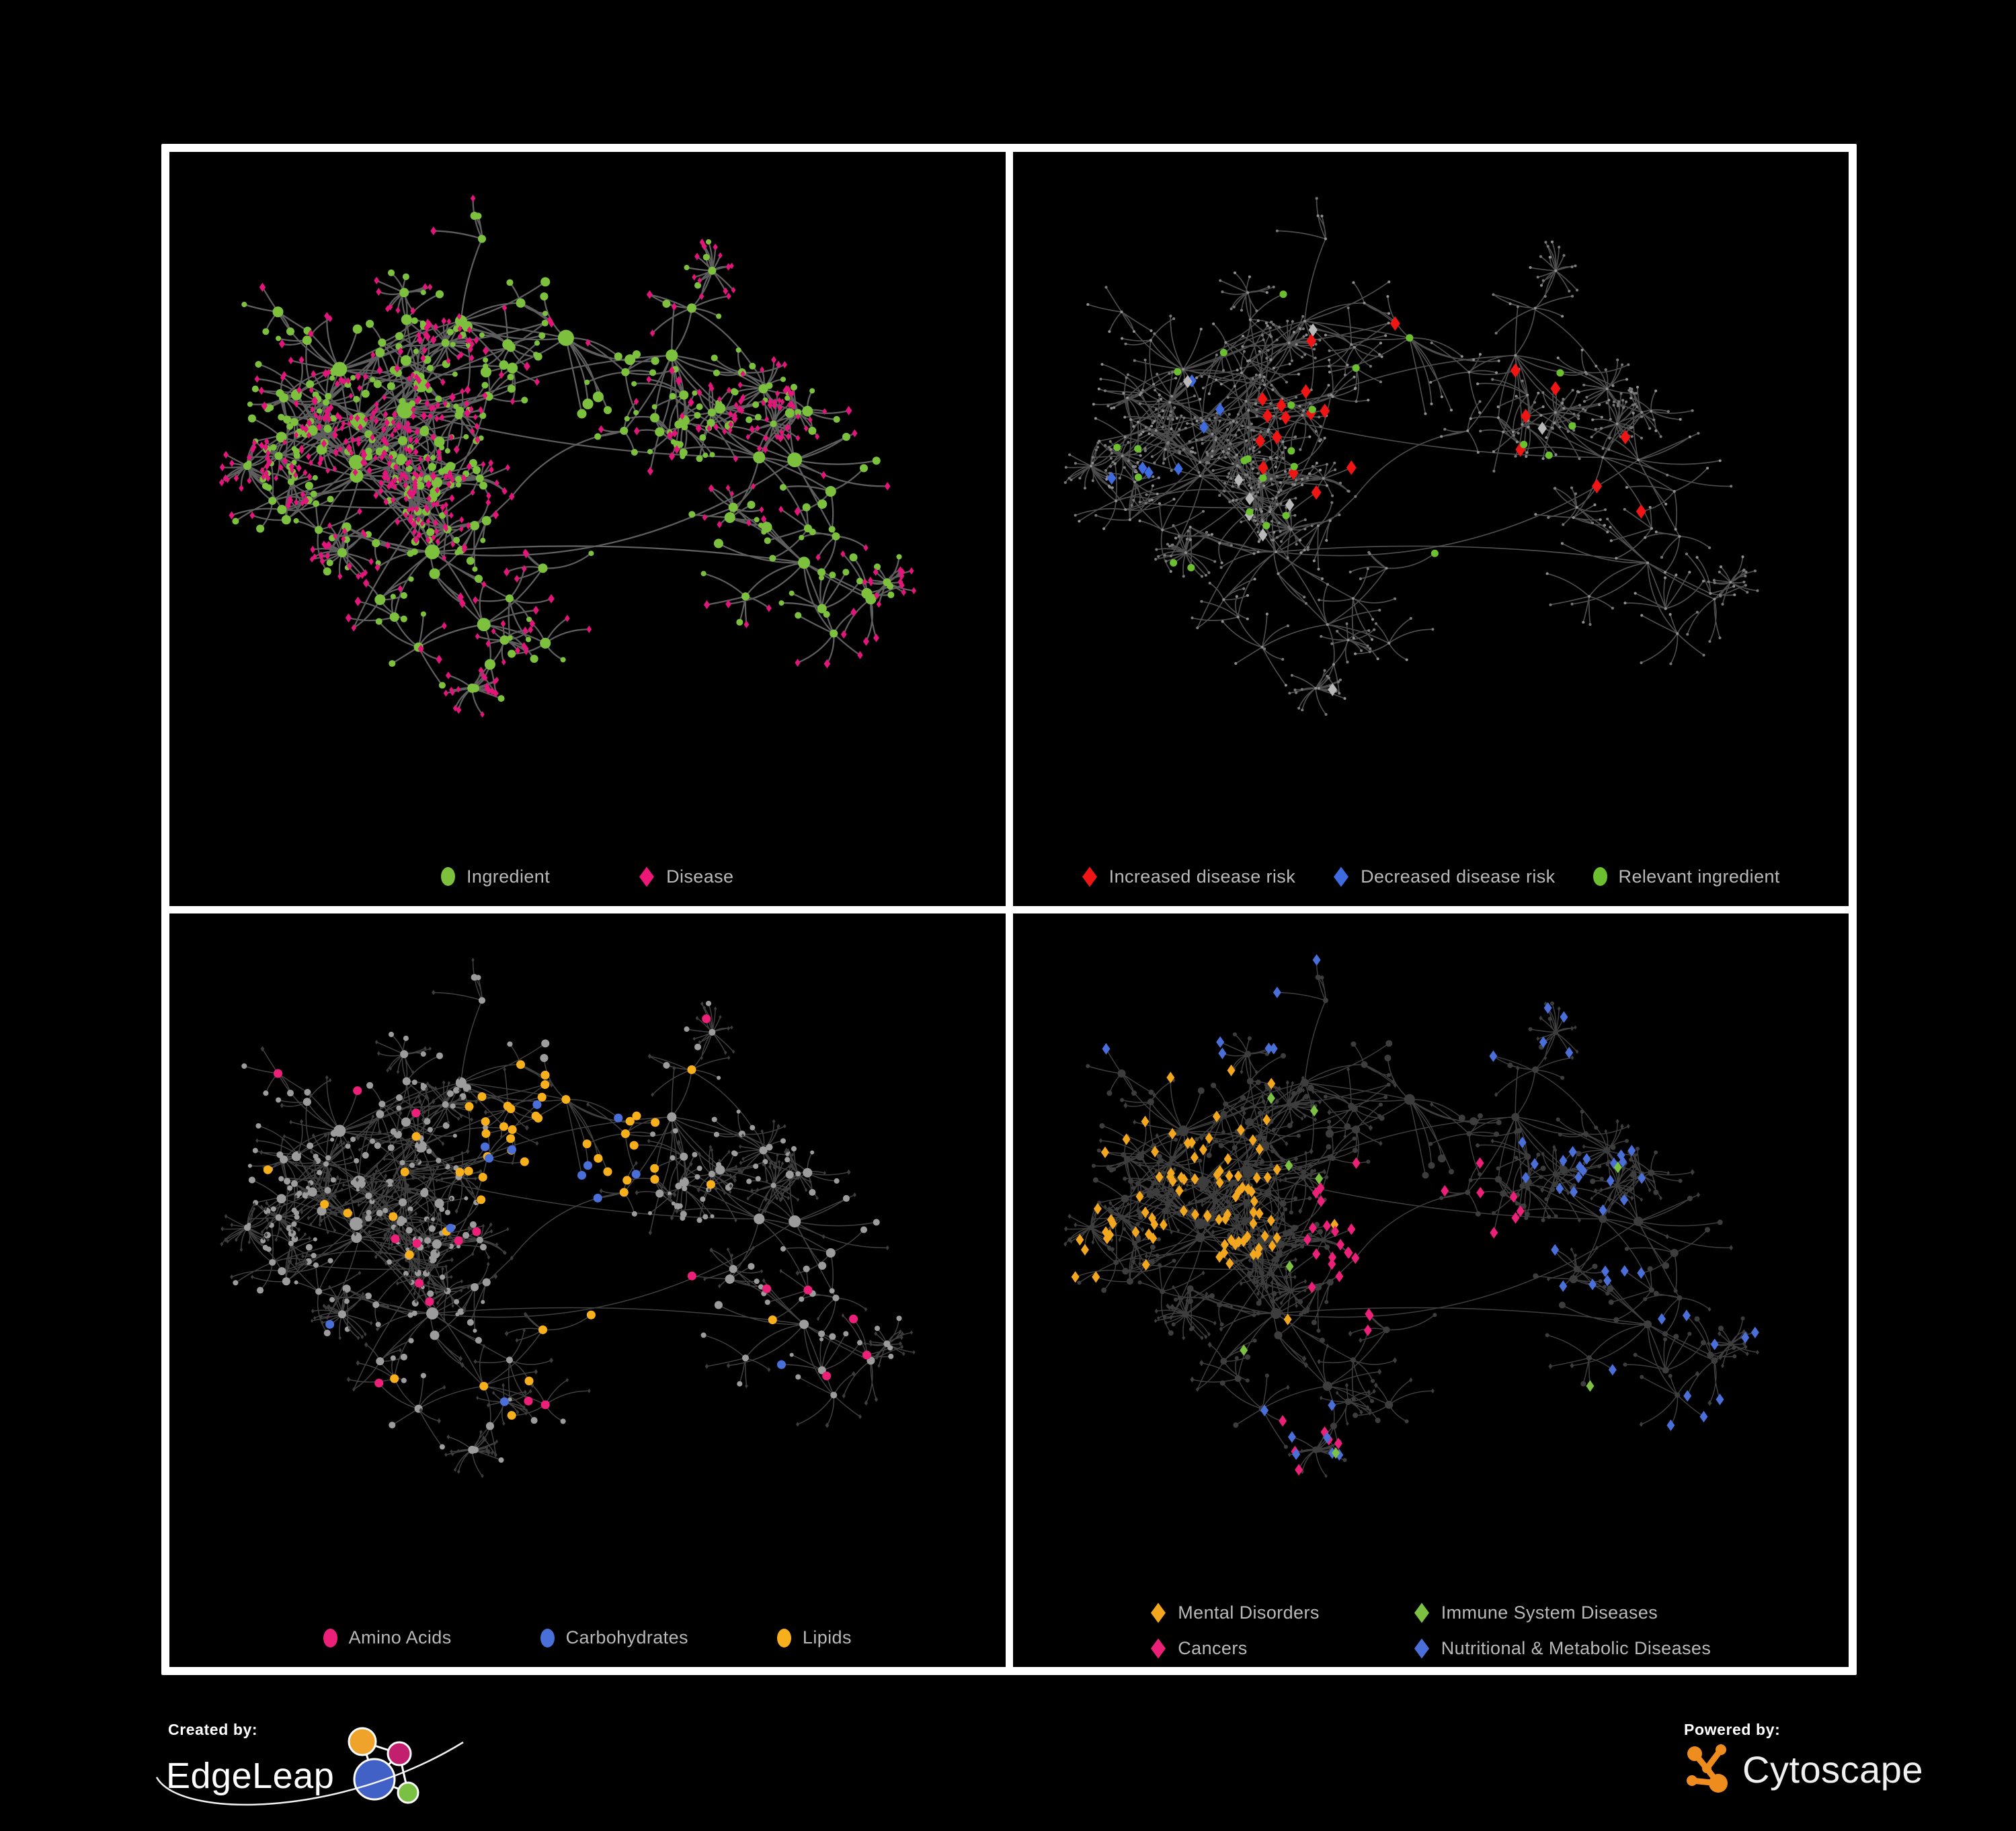 Image resolution: width=2016 pixels, height=1831 pixels. What do you see at coordinates (1411, 1215) in the screenshot?
I see `network-graph-disease-classes` at bounding box center [1411, 1215].